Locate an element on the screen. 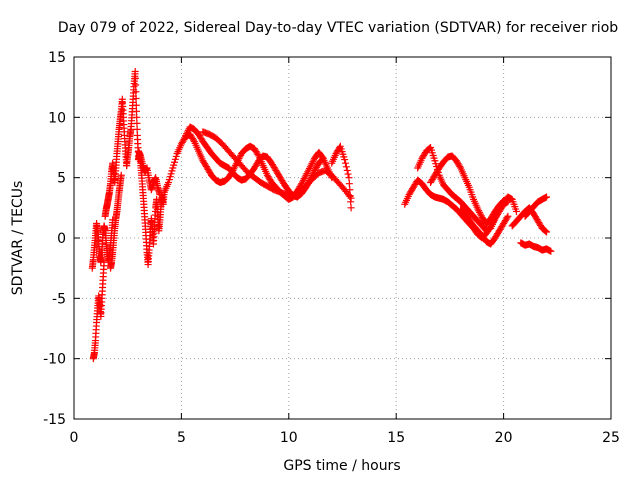  series-seg-late-b is located at coordinates (467, 189).